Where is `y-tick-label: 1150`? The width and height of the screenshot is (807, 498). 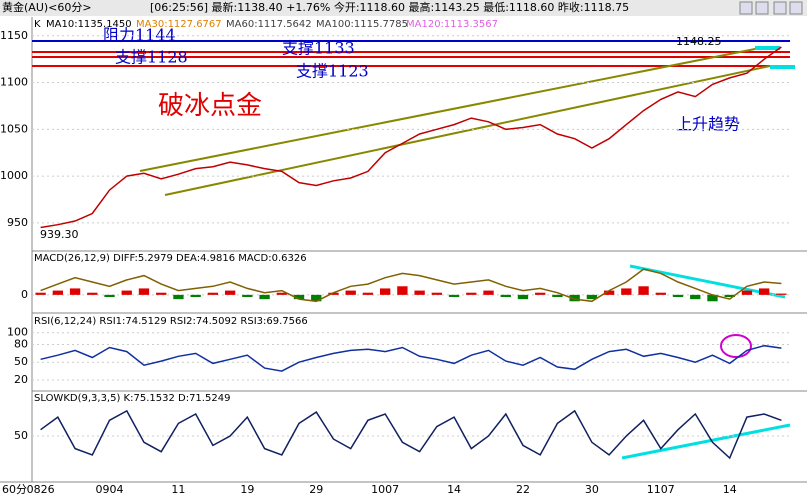 y-tick-label: 1150 is located at coordinates (14, 35).